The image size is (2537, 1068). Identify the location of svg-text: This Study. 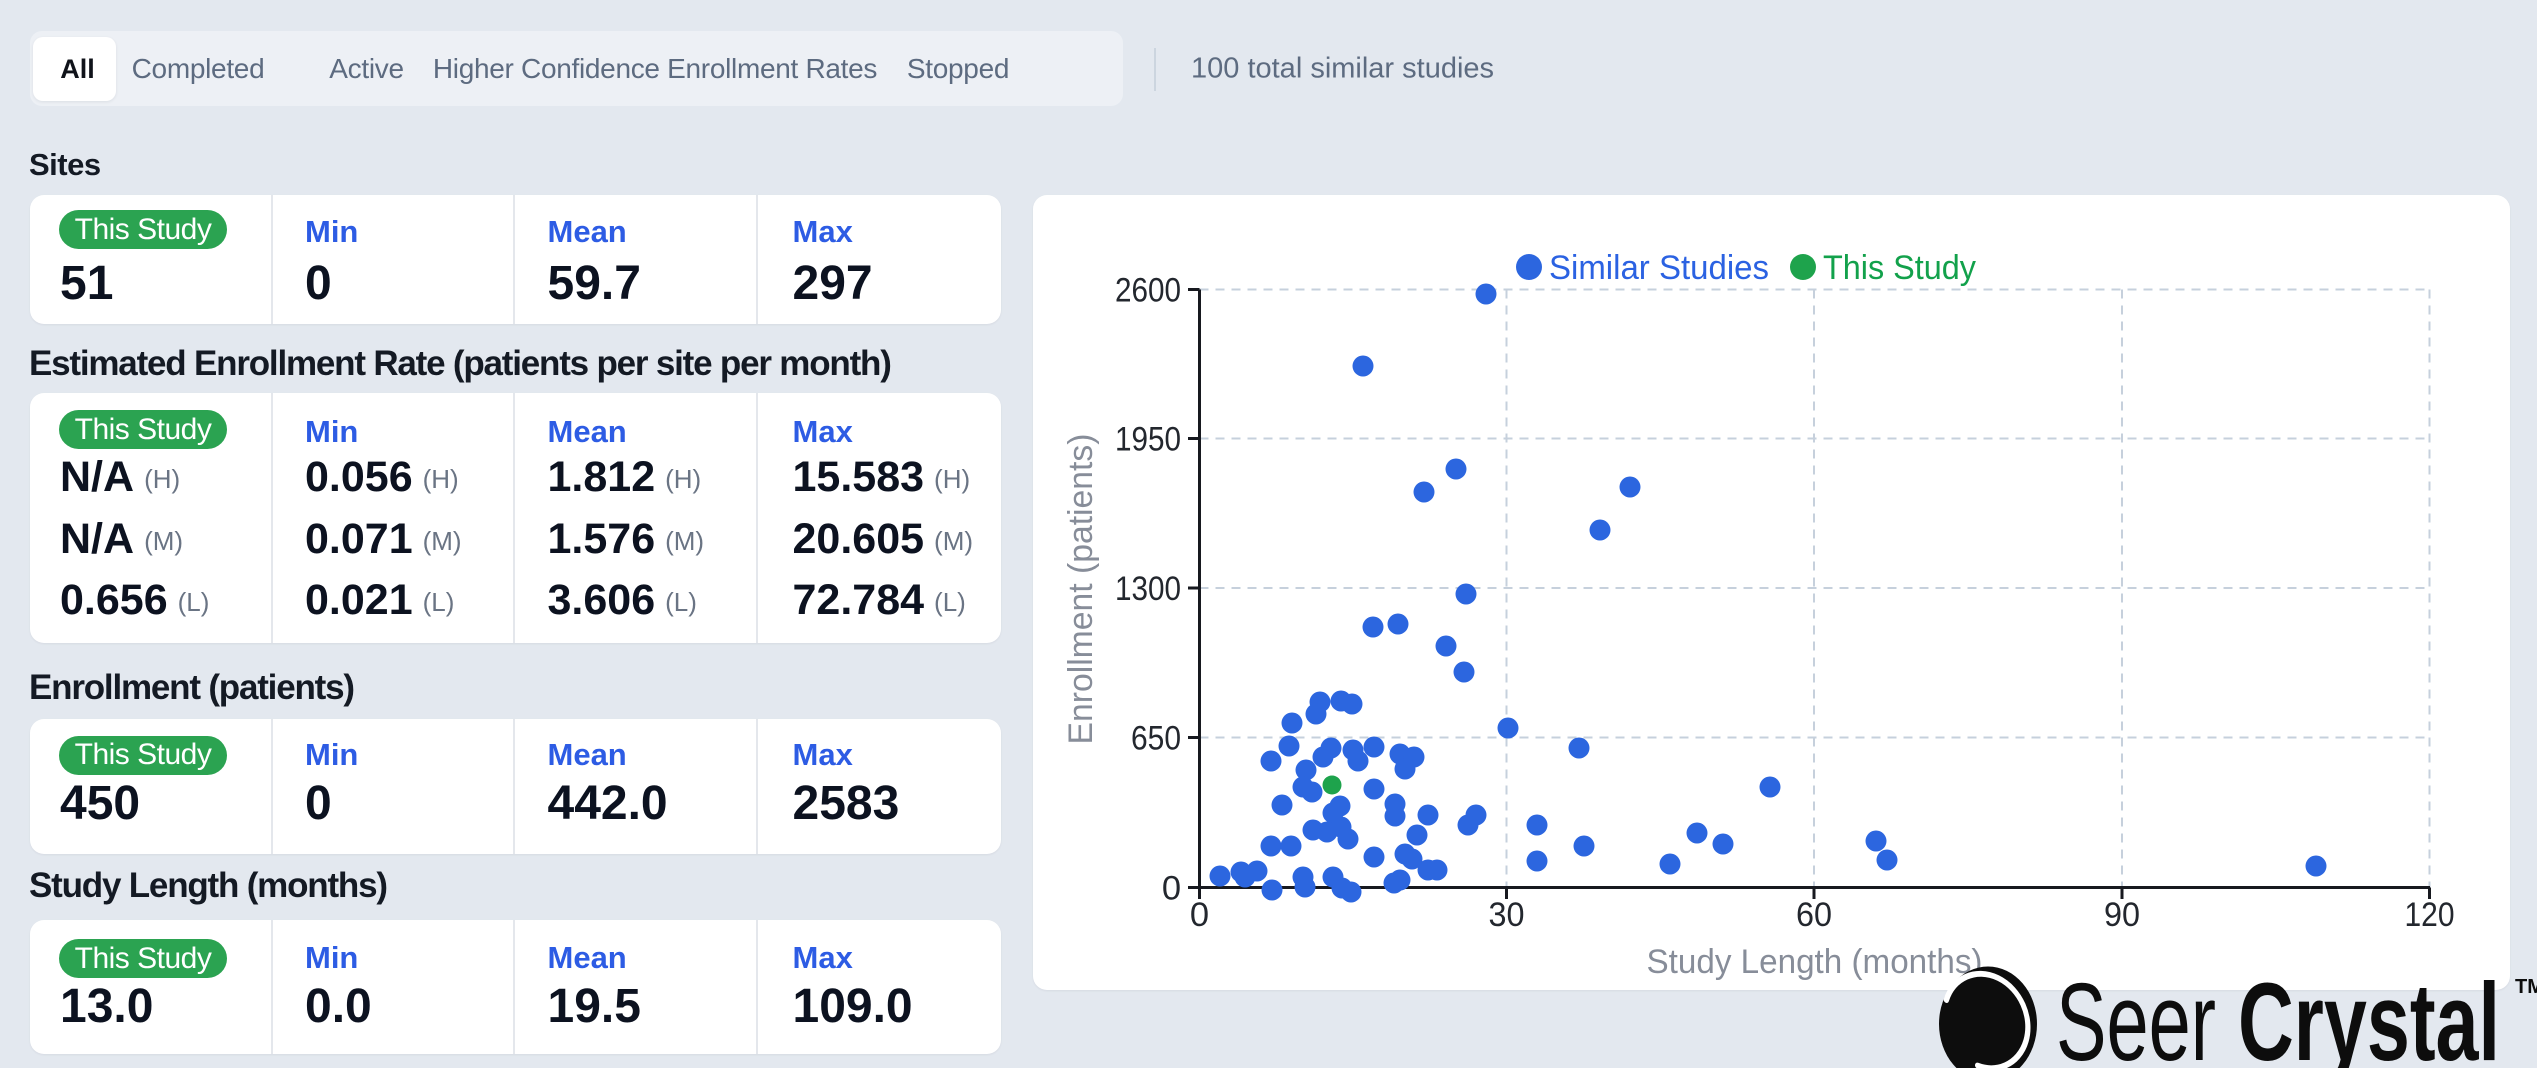
(1900, 268).